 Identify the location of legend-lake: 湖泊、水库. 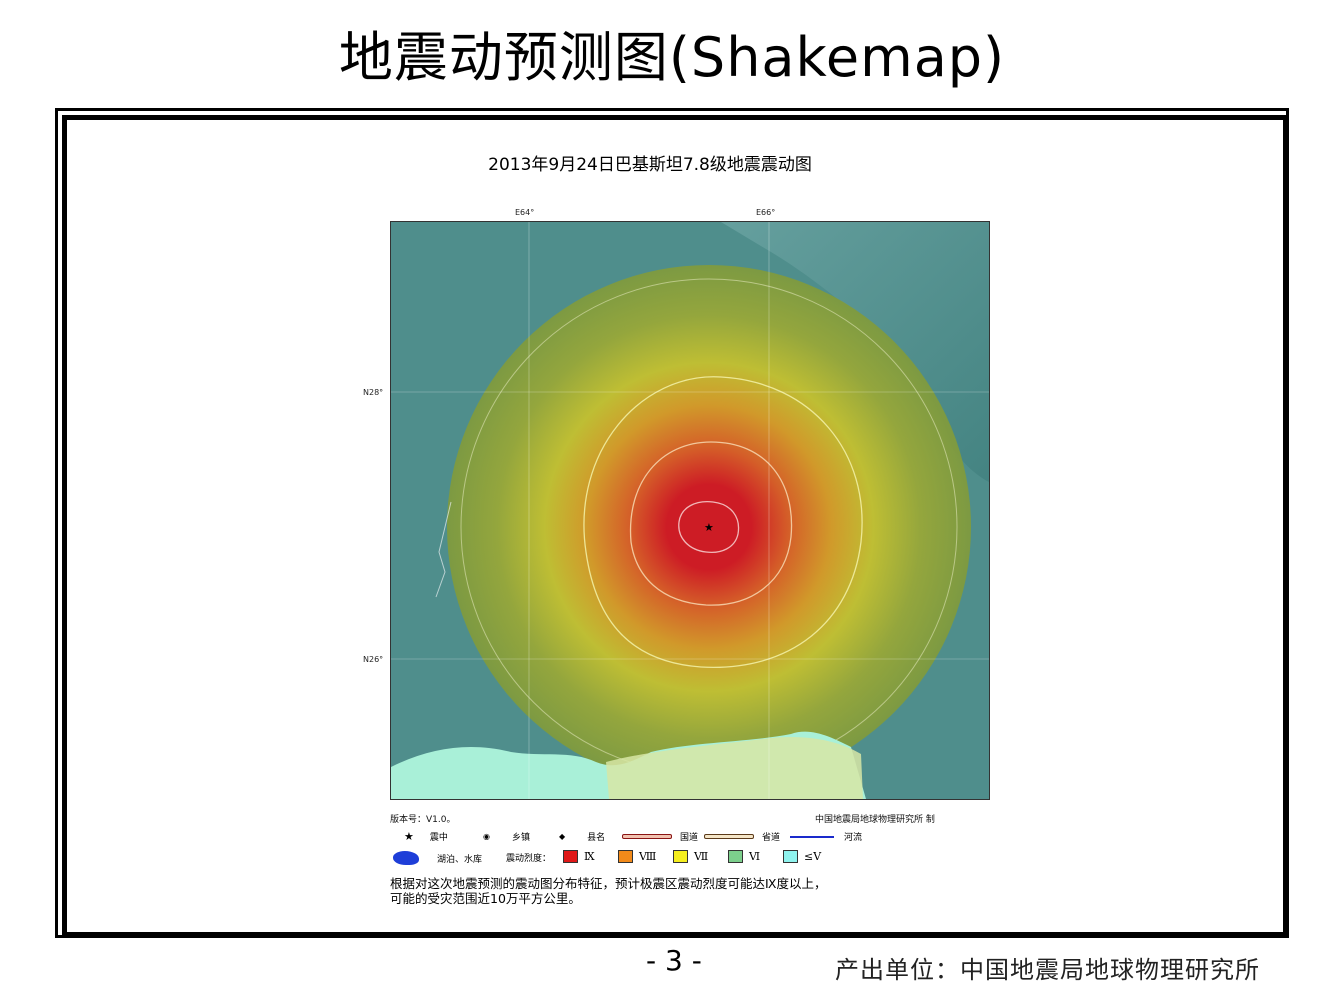
(437, 858).